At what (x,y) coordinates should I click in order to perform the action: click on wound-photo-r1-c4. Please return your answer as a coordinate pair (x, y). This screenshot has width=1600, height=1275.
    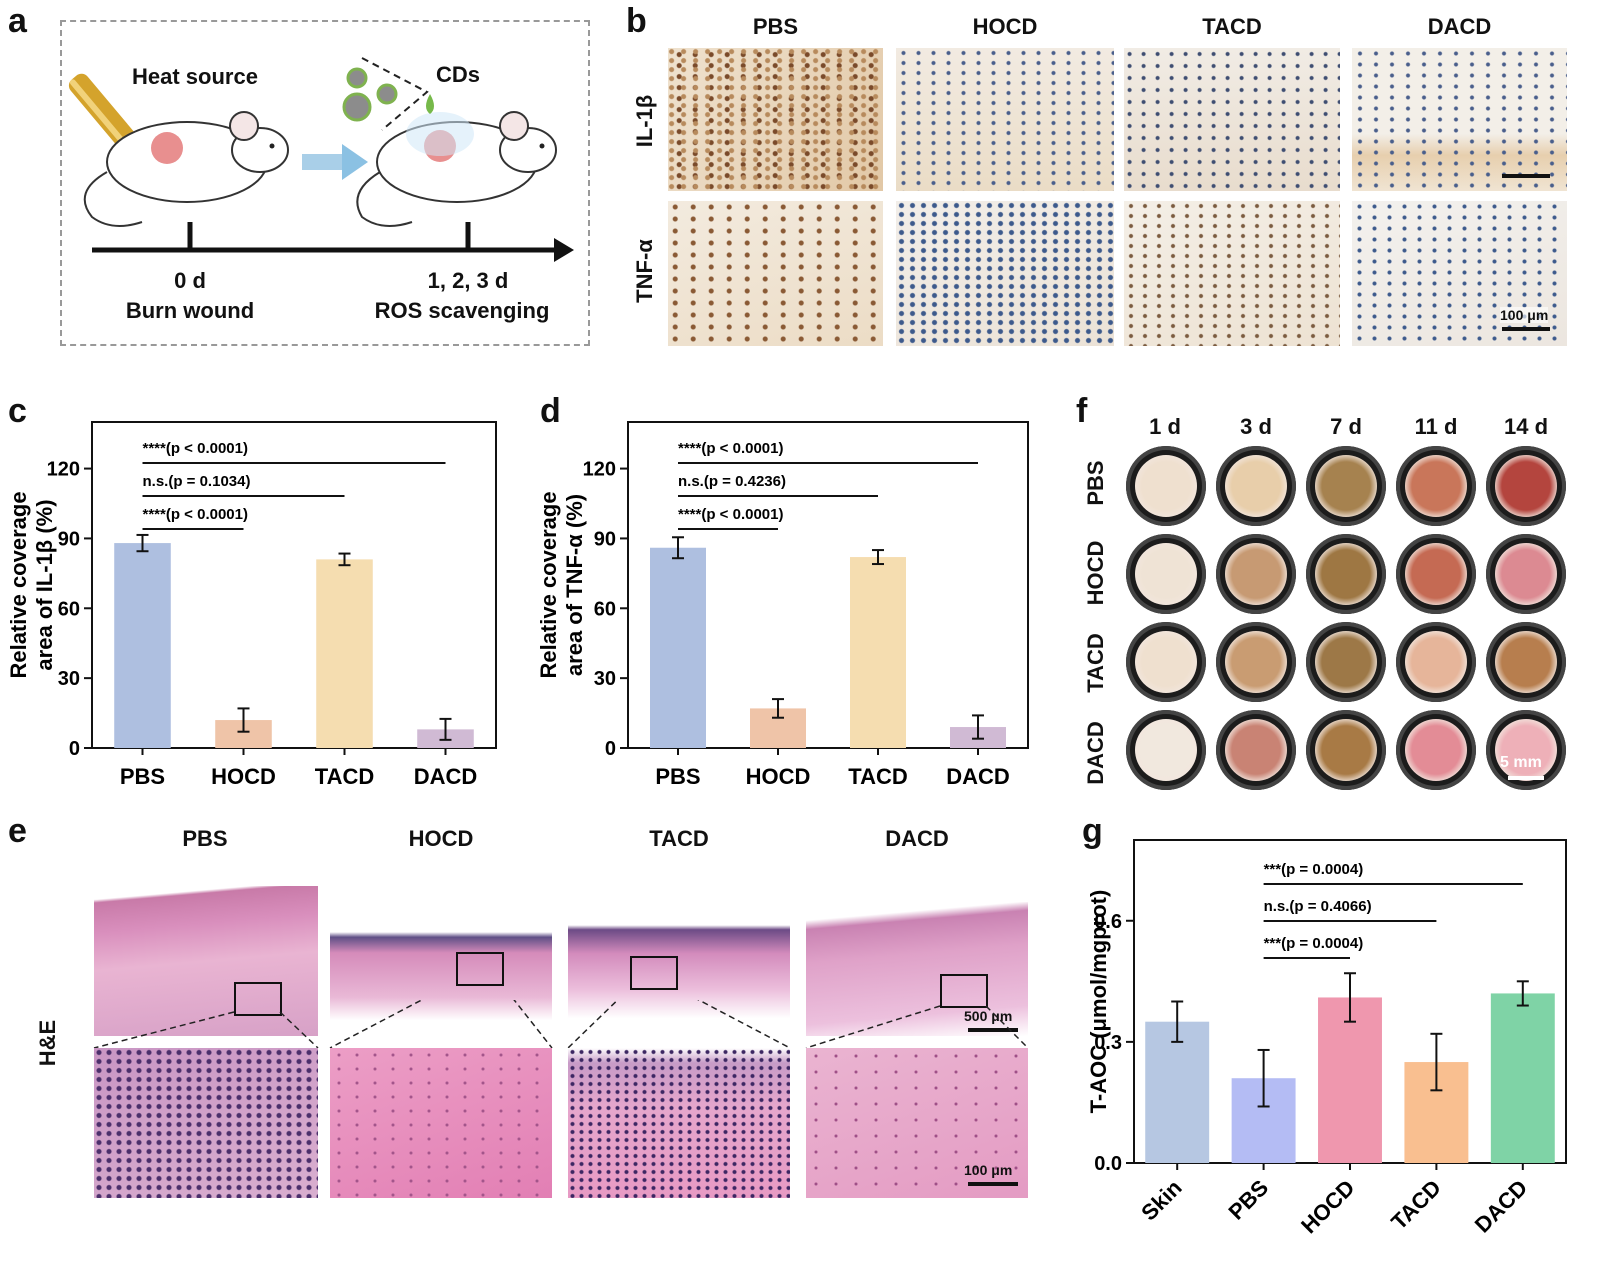
    Looking at the image, I should click on (1526, 574).